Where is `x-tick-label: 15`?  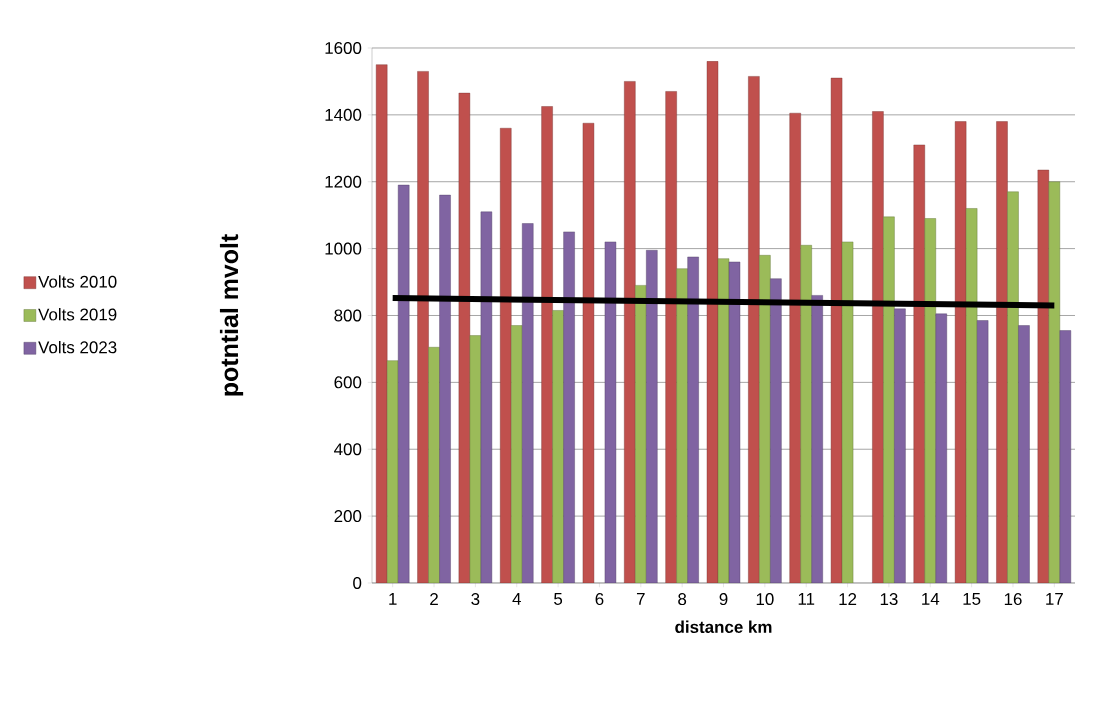
x-tick-label: 15 is located at coordinates (972, 599).